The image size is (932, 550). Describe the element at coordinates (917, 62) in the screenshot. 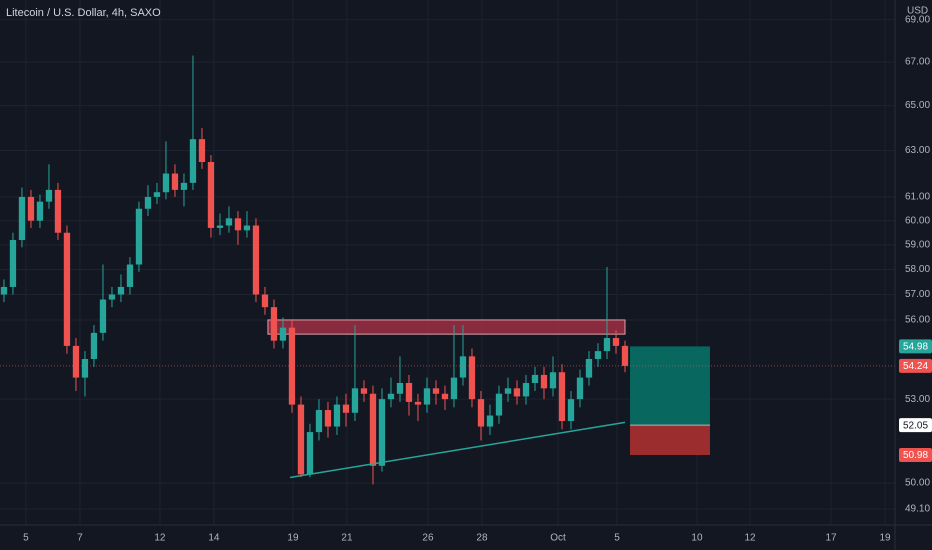

I see `y-tick-label: 67.00` at that location.